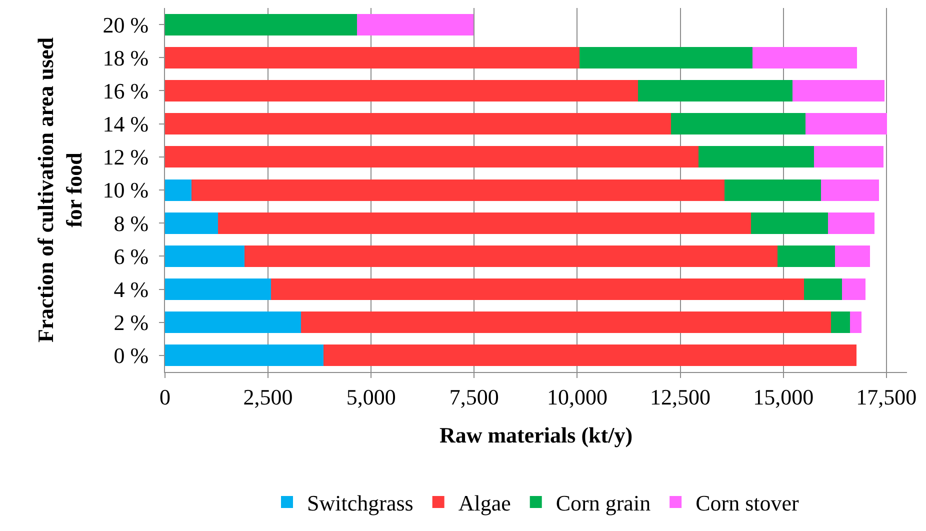  What do you see at coordinates (131, 223) in the screenshot?
I see `y-tick-label: 8 %` at bounding box center [131, 223].